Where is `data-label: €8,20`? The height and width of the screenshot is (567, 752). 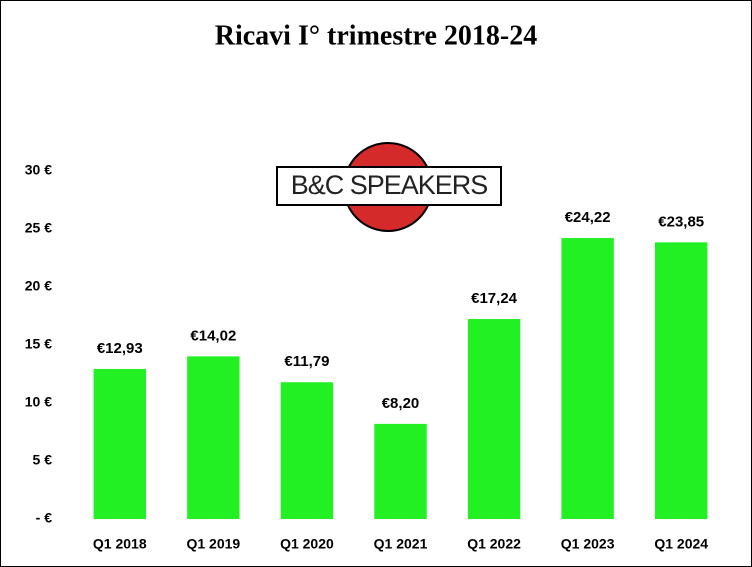 data-label: €8,20 is located at coordinates (401, 403).